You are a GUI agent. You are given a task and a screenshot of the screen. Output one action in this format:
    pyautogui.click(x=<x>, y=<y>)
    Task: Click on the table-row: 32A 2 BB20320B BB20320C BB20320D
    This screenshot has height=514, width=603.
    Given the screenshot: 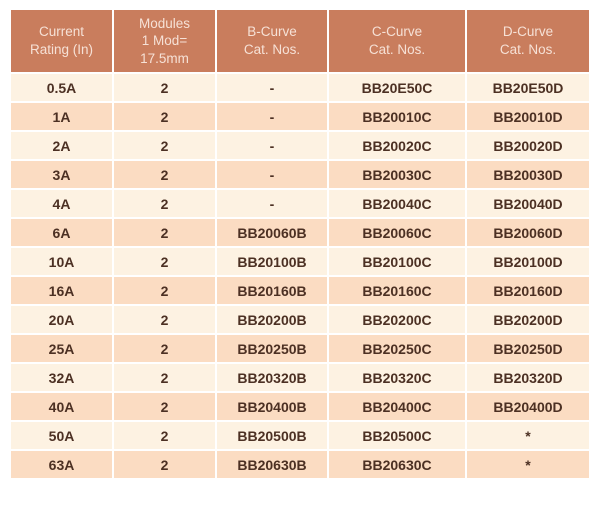 What is the action you would take?
    pyautogui.click(x=300, y=377)
    